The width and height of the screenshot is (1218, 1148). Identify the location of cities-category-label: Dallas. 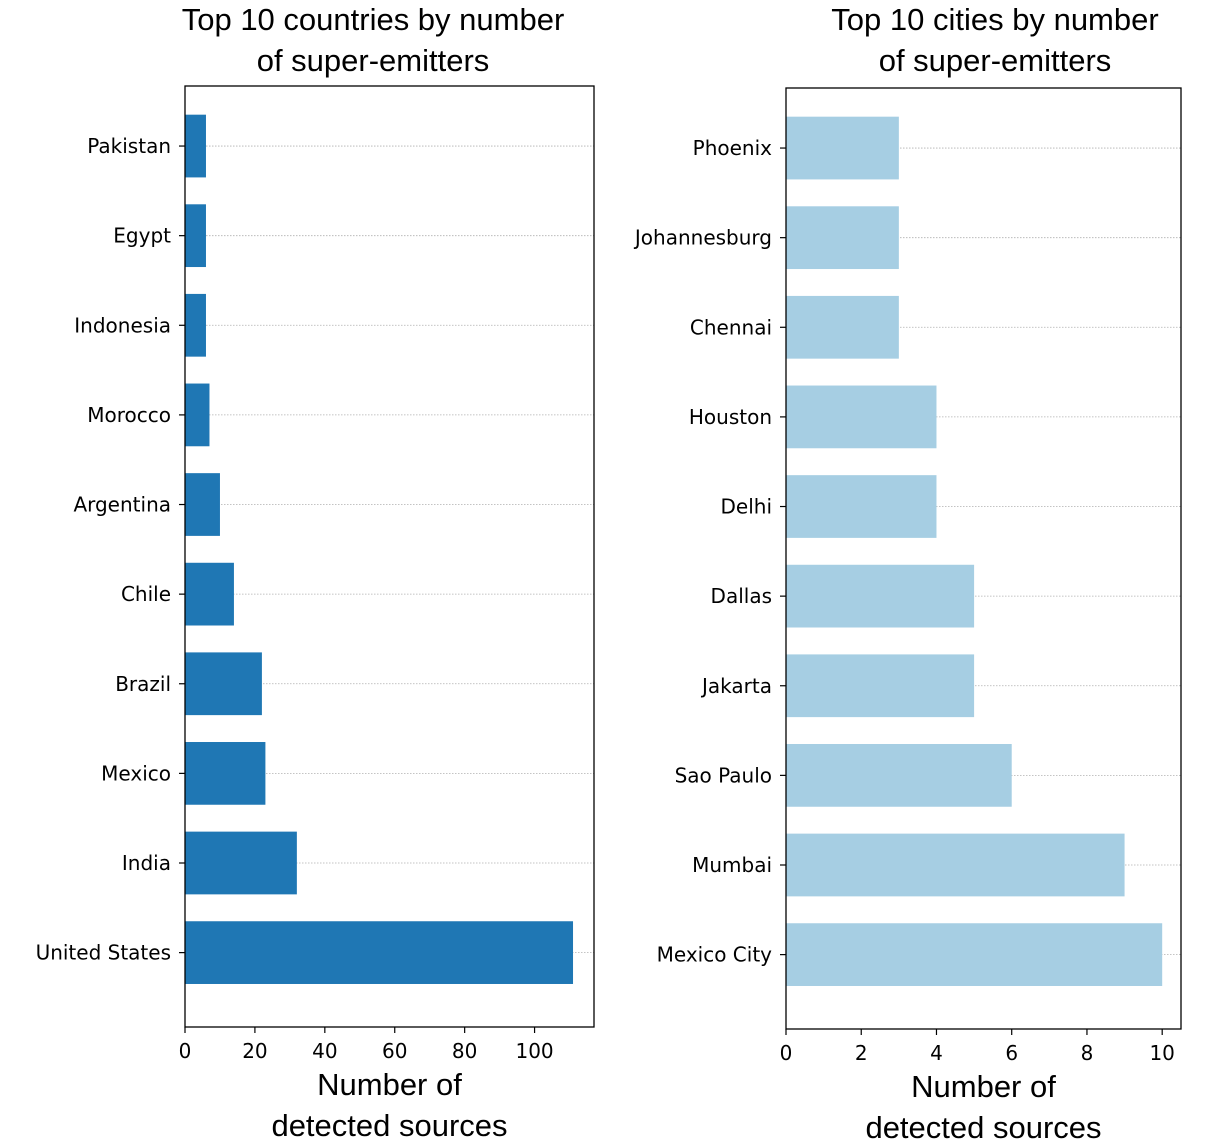
(741, 596).